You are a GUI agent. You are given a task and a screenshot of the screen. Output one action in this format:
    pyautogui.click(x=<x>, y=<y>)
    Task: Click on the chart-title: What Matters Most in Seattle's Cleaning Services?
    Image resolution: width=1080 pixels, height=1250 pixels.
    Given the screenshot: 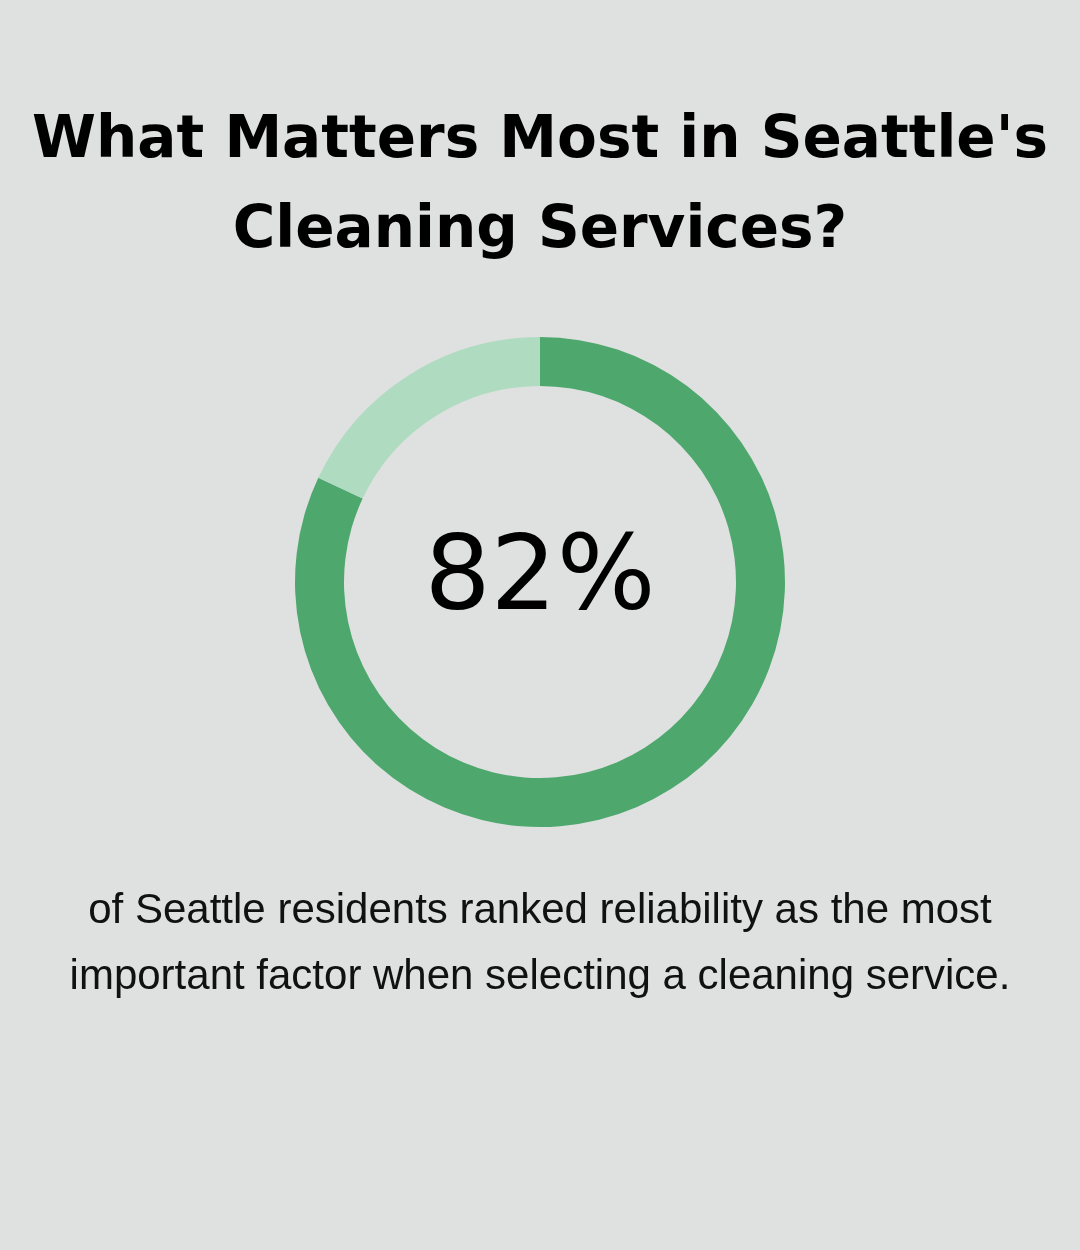 What is the action you would take?
    pyautogui.click(x=540, y=182)
    